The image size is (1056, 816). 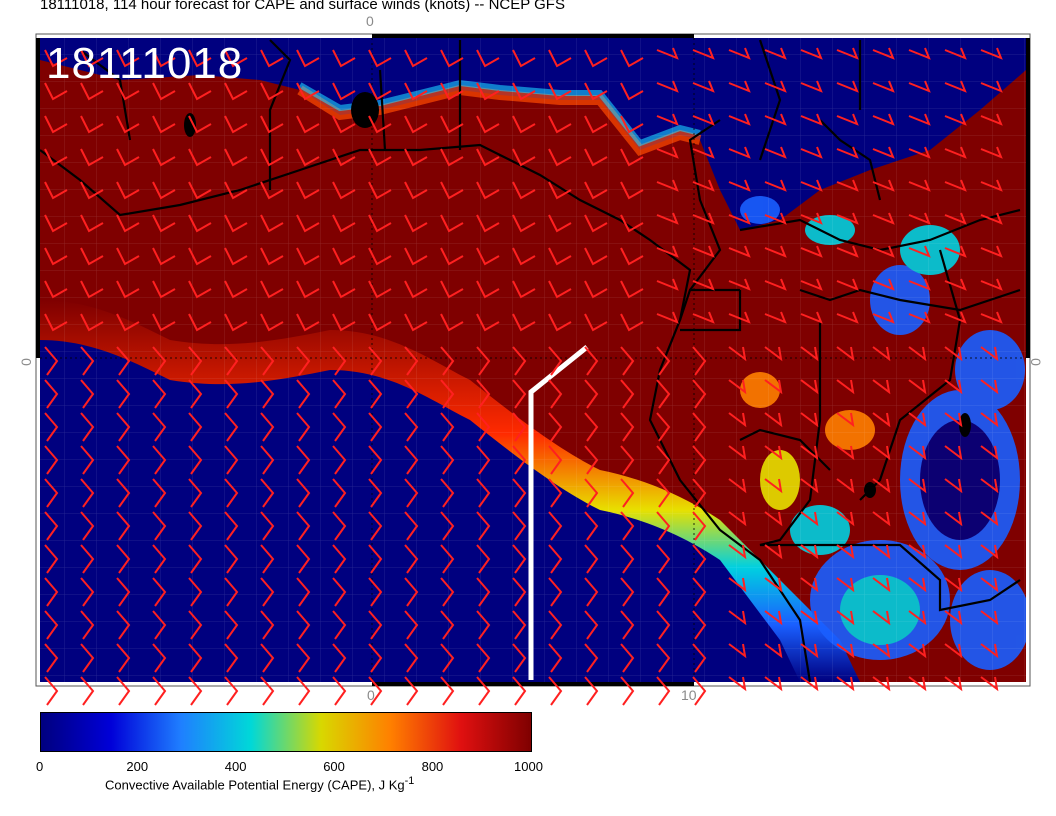 What do you see at coordinates (371, 695) in the screenshot?
I see `tick-bottom-0: 0` at bounding box center [371, 695].